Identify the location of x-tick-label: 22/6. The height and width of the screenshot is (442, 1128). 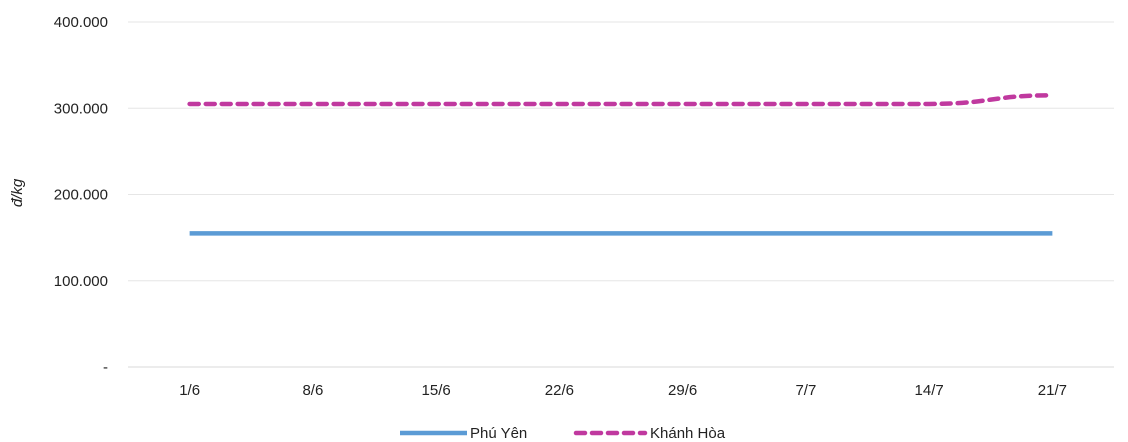
(559, 390).